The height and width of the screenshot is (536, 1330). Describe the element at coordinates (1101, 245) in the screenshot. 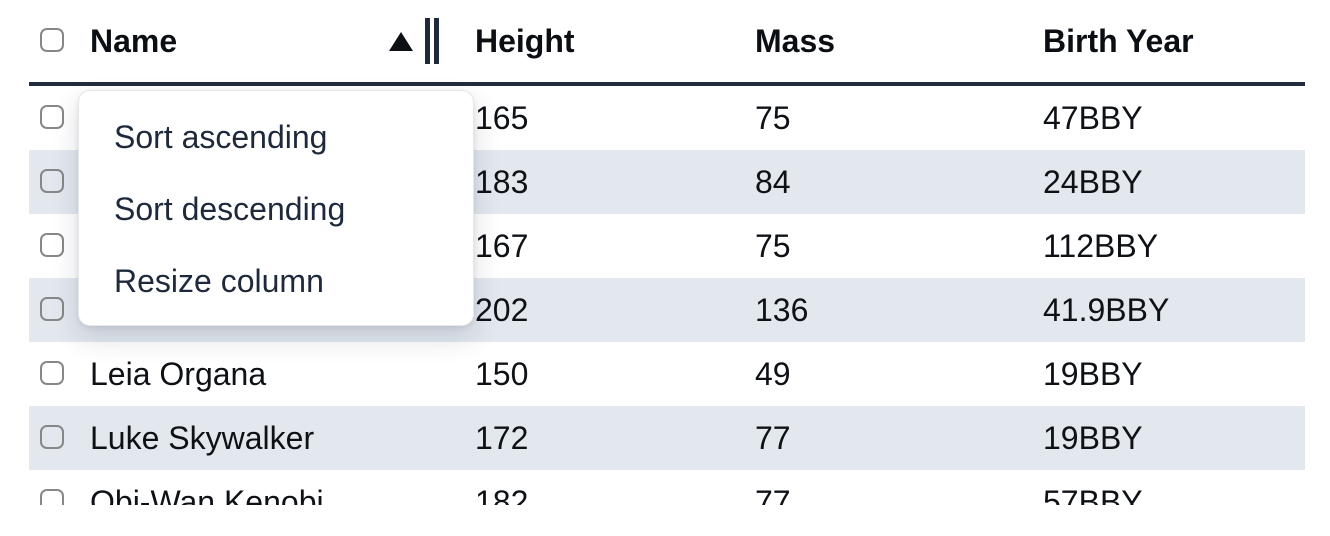

I see `cell-birth-year: 112BBY` at that location.